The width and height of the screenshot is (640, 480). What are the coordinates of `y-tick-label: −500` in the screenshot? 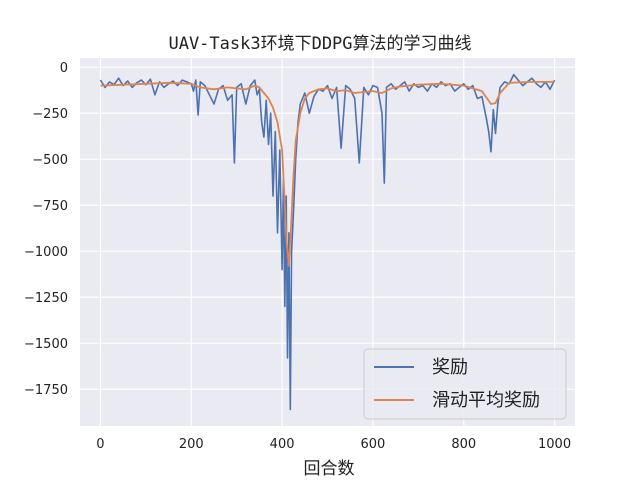 It's located at (50, 160).